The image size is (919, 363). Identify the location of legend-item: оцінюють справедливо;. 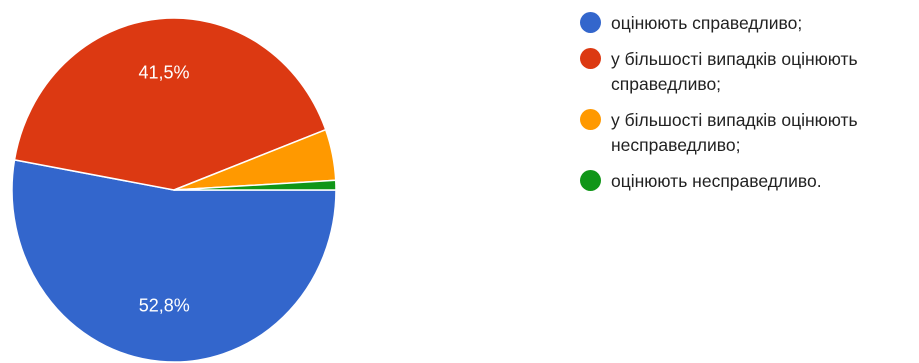
(748, 23).